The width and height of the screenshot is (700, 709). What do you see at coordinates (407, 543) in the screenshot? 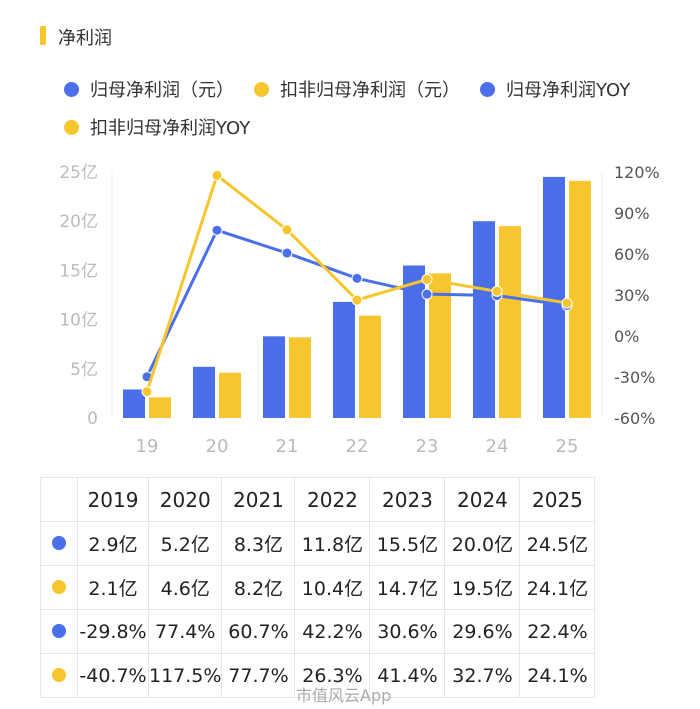
I see `table-cell: 15.5亿` at bounding box center [407, 543].